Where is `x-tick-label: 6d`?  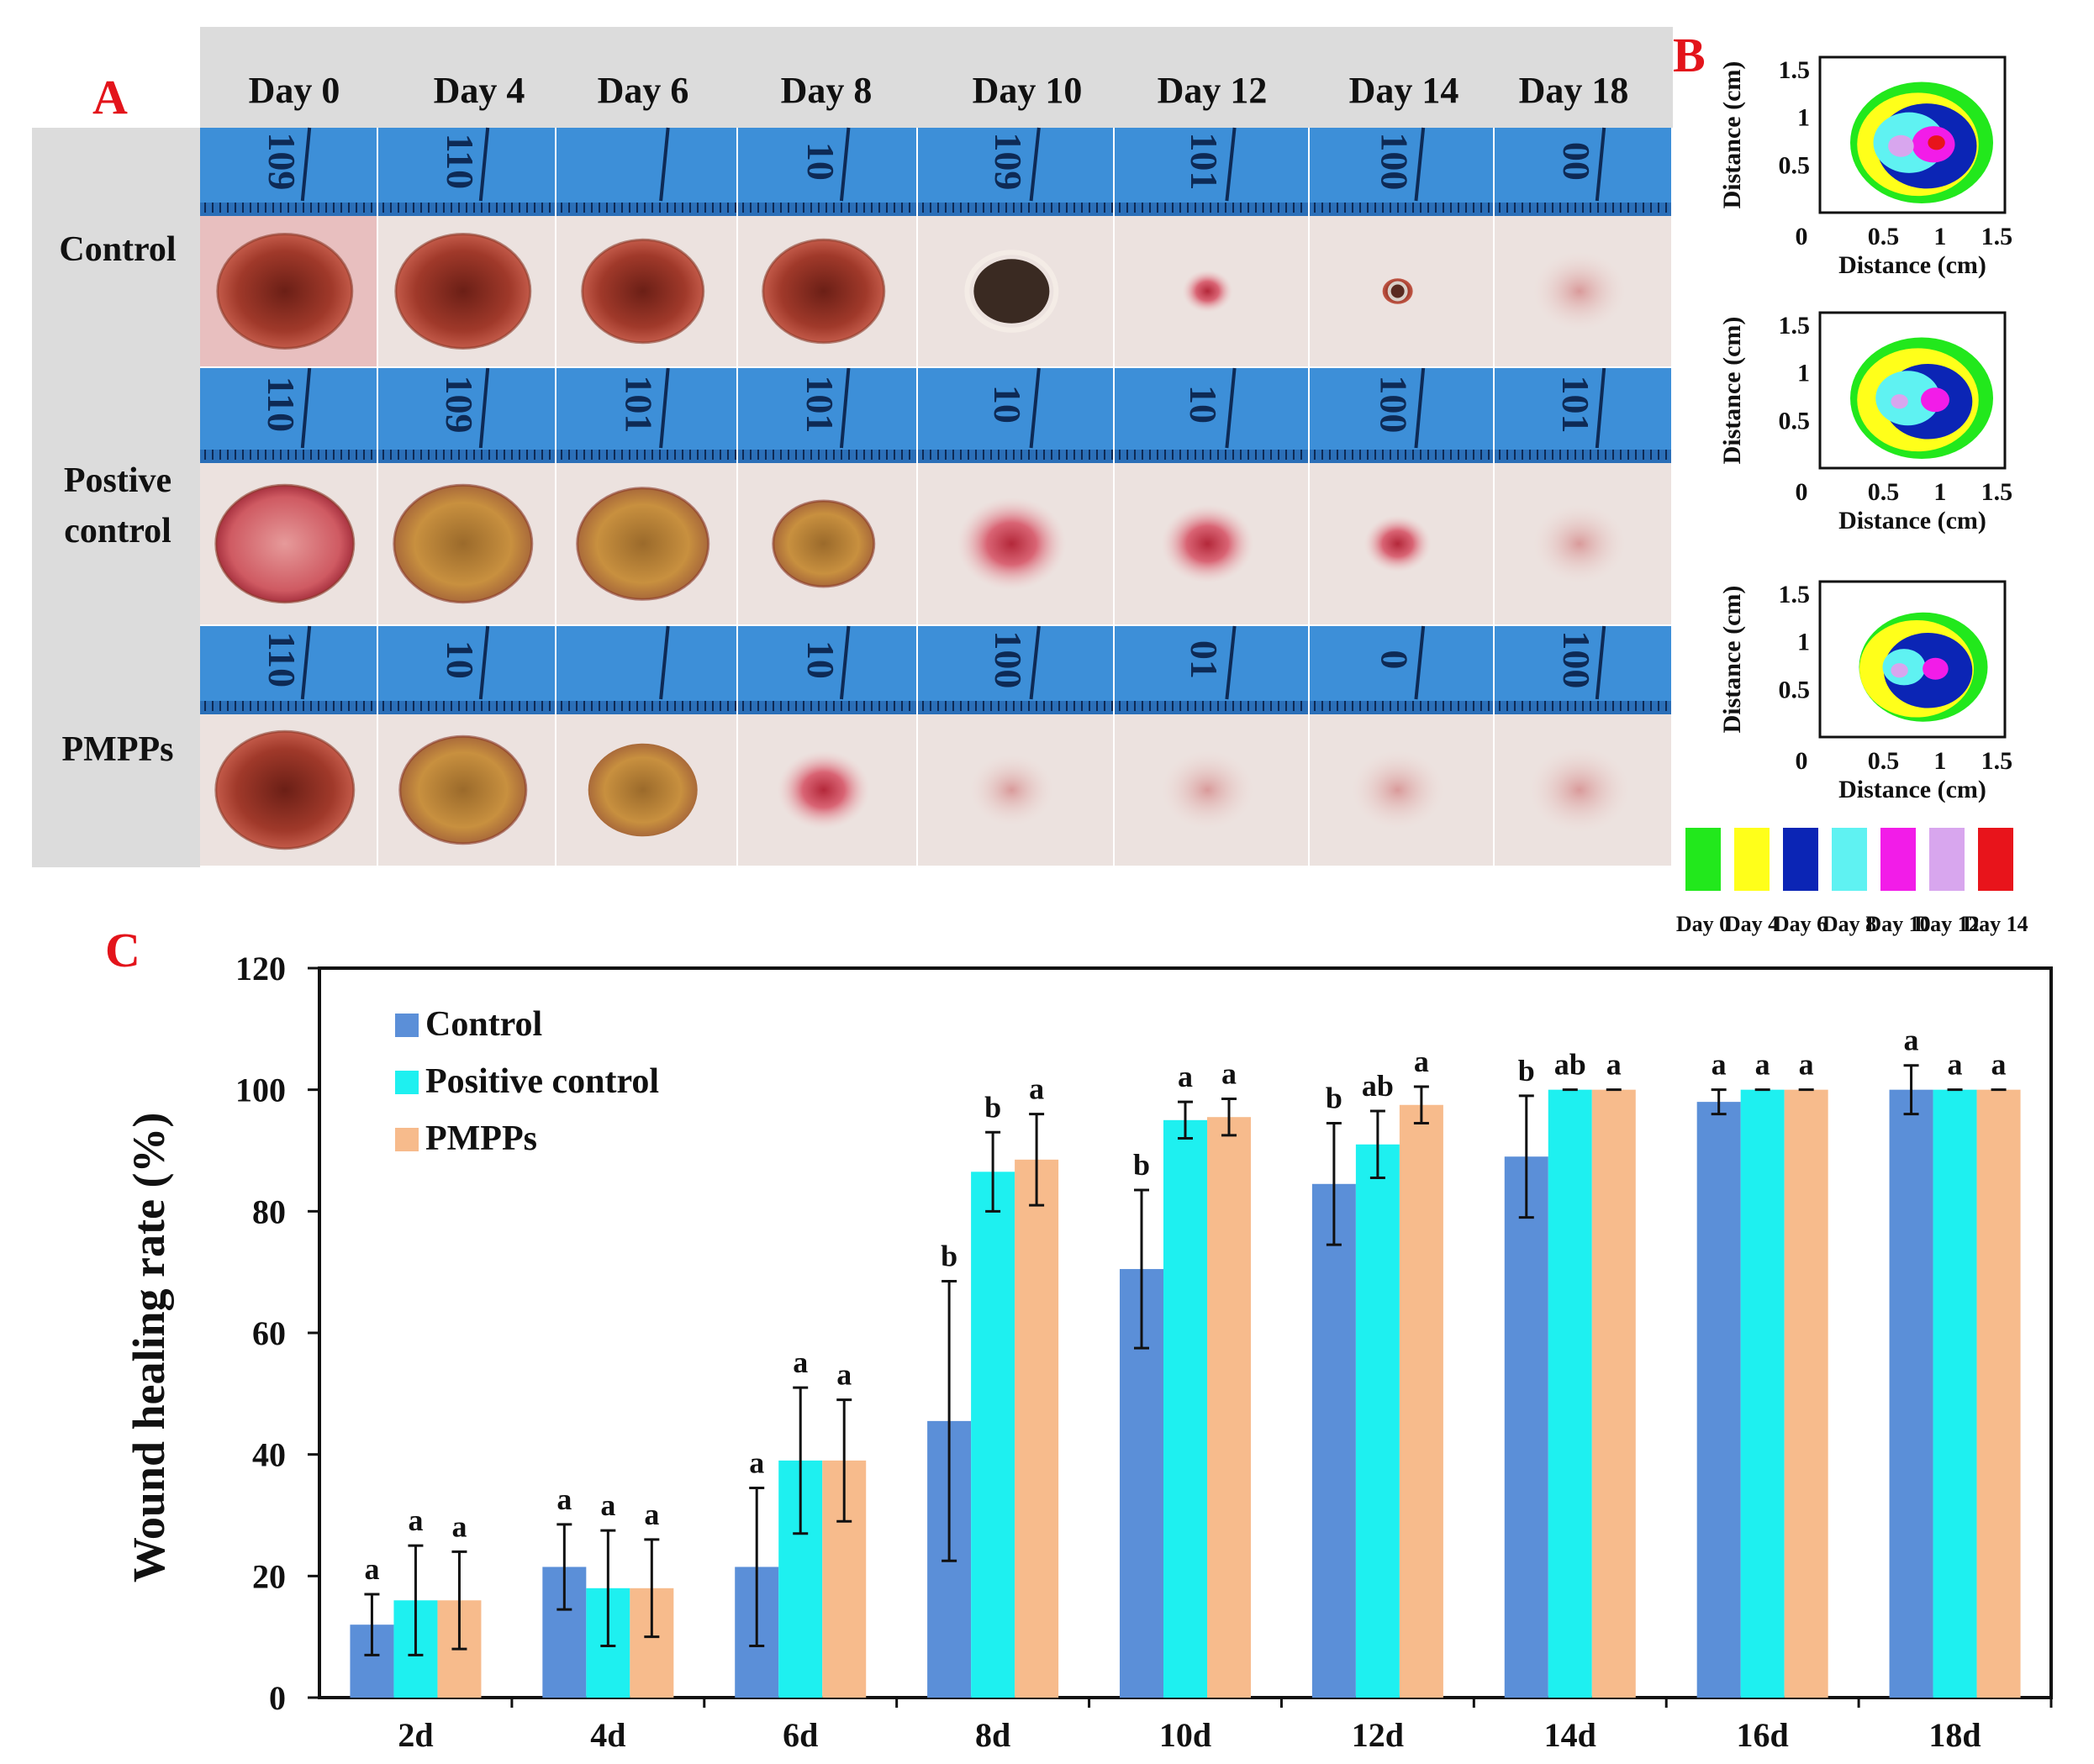 x-tick-label: 6d is located at coordinates (800, 1735).